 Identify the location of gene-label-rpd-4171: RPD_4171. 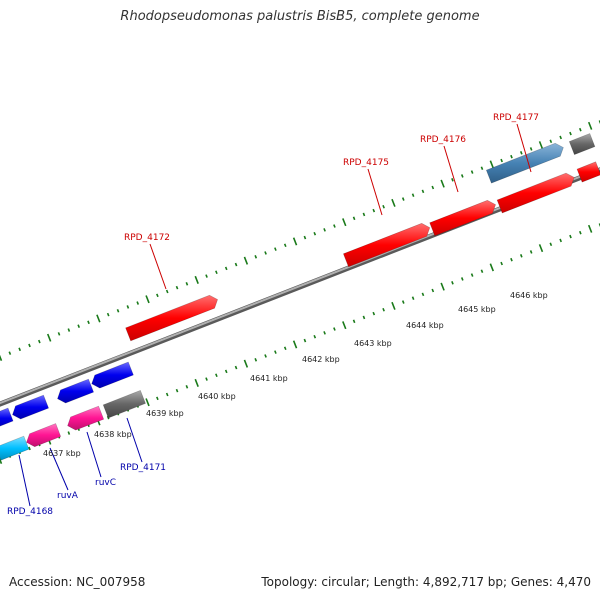
(143, 468).